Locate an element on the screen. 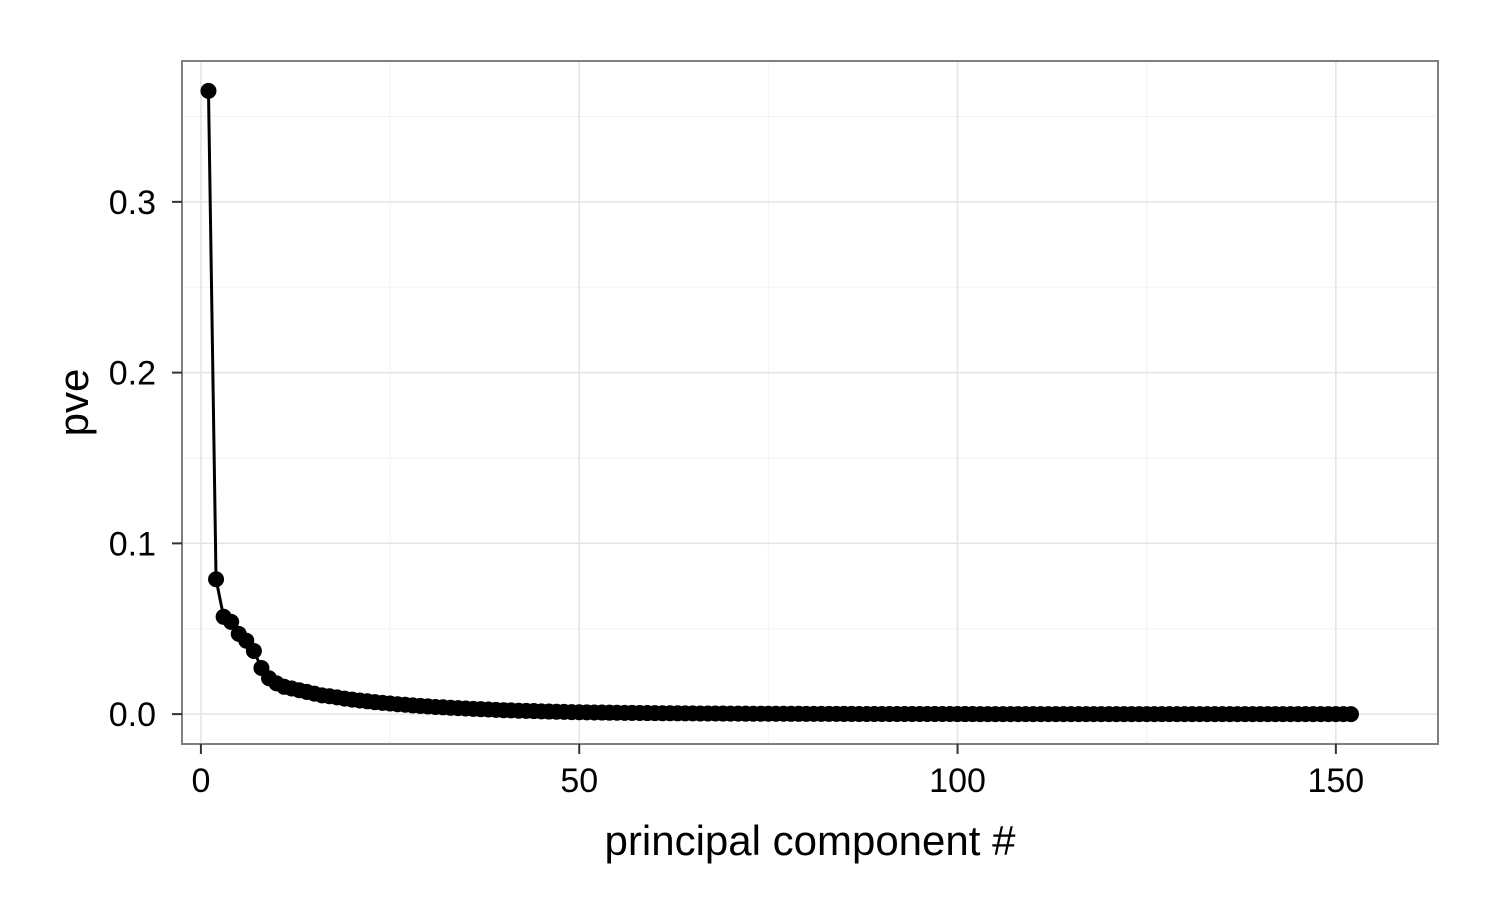 Image resolution: width=1500 pixels, height=900 pixels. x-tick-label: 100 is located at coordinates (957, 781).